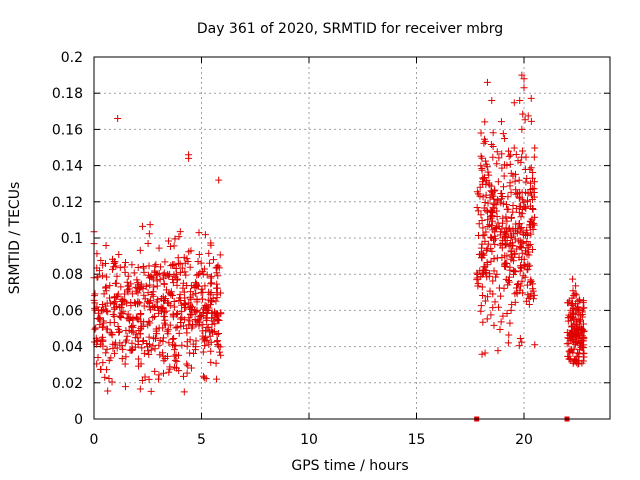 The width and height of the screenshot is (640, 480). I want to click on y-tick-label: 0.06, so click(67, 311).